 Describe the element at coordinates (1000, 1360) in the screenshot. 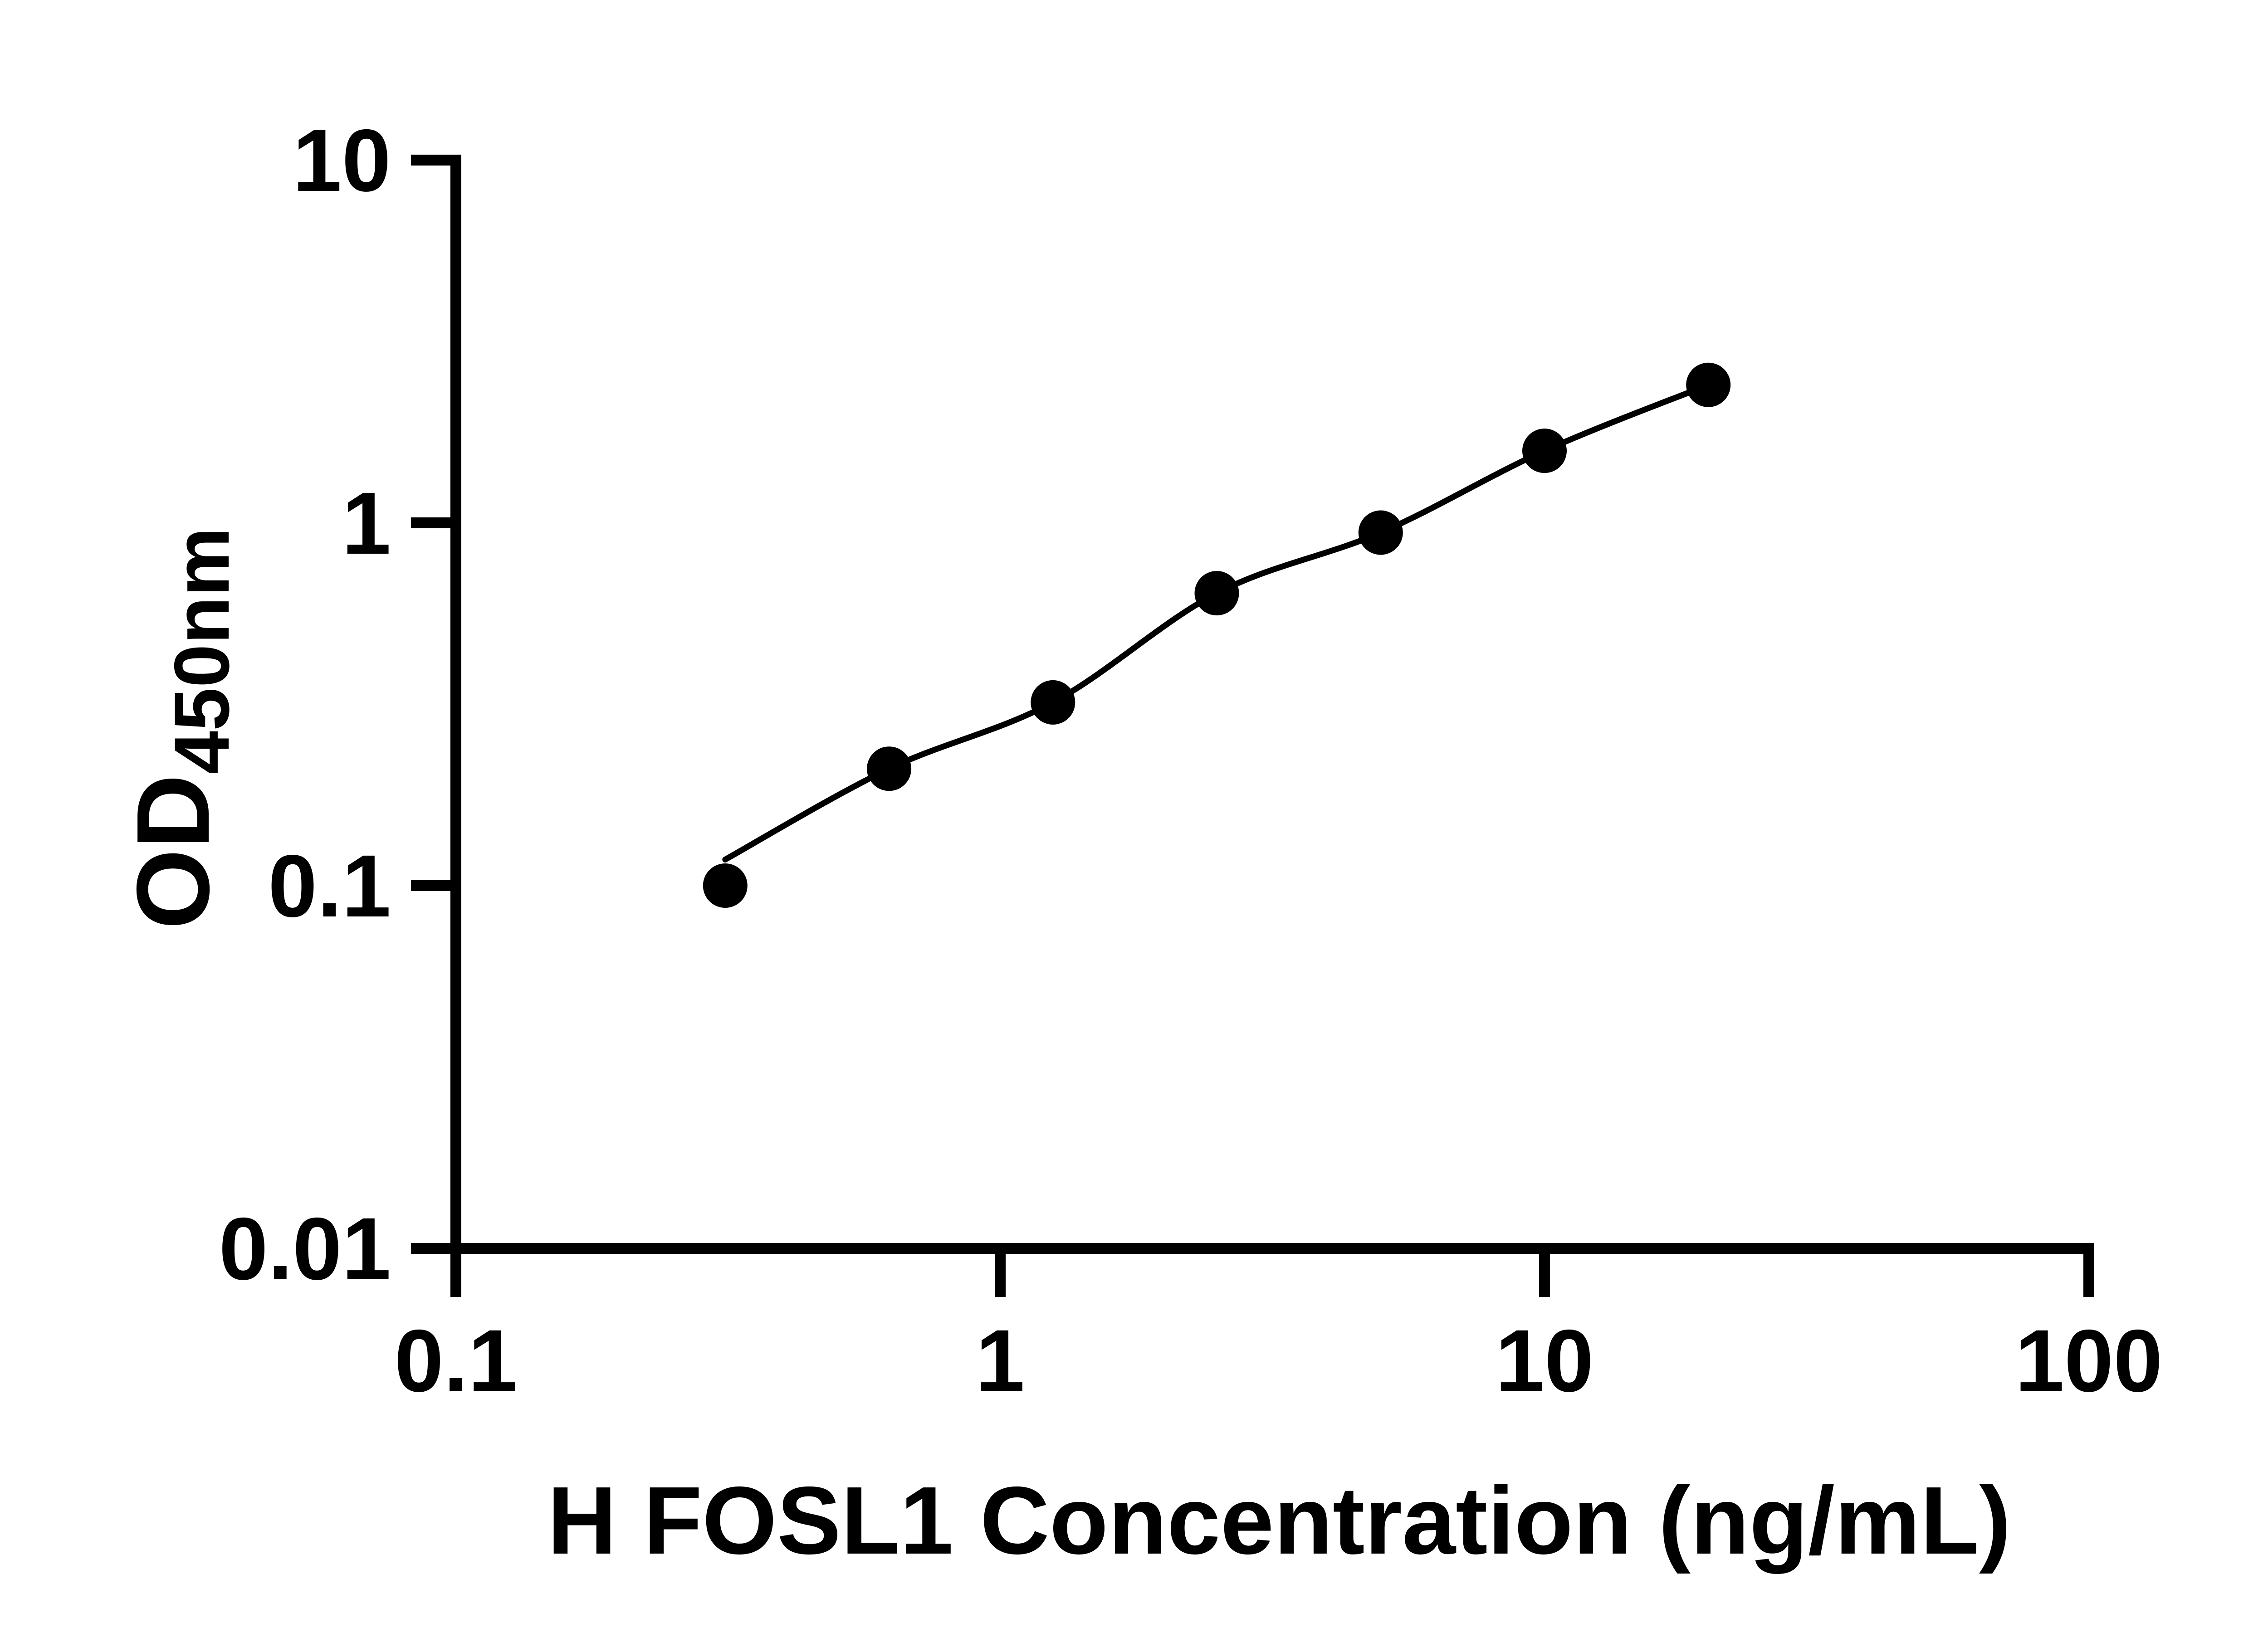

I see `x-tick-label: 1` at that location.